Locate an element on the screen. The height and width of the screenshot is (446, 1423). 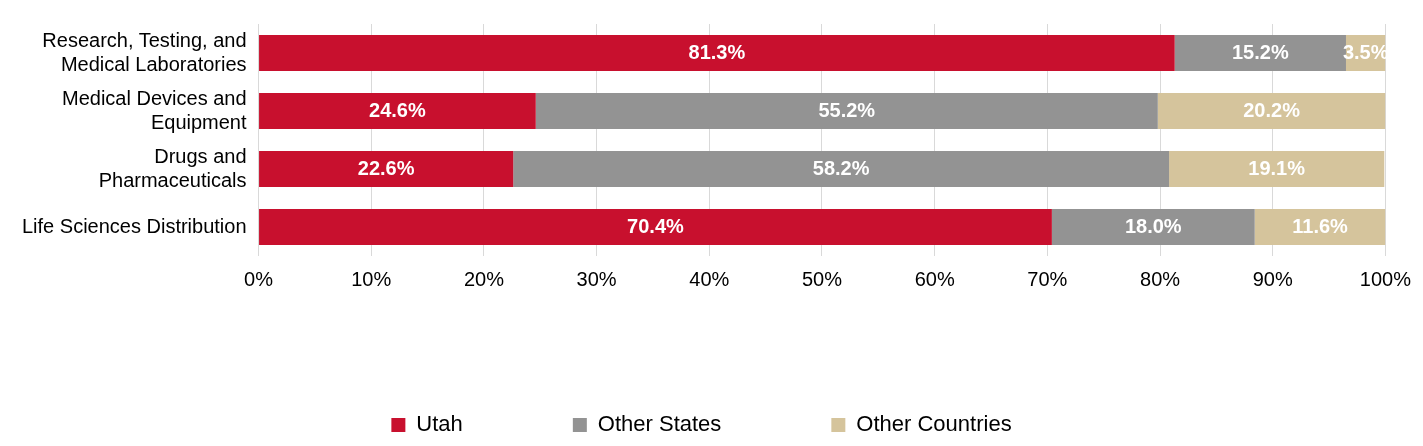
x-tick-label: 70% is located at coordinates (1047, 278).